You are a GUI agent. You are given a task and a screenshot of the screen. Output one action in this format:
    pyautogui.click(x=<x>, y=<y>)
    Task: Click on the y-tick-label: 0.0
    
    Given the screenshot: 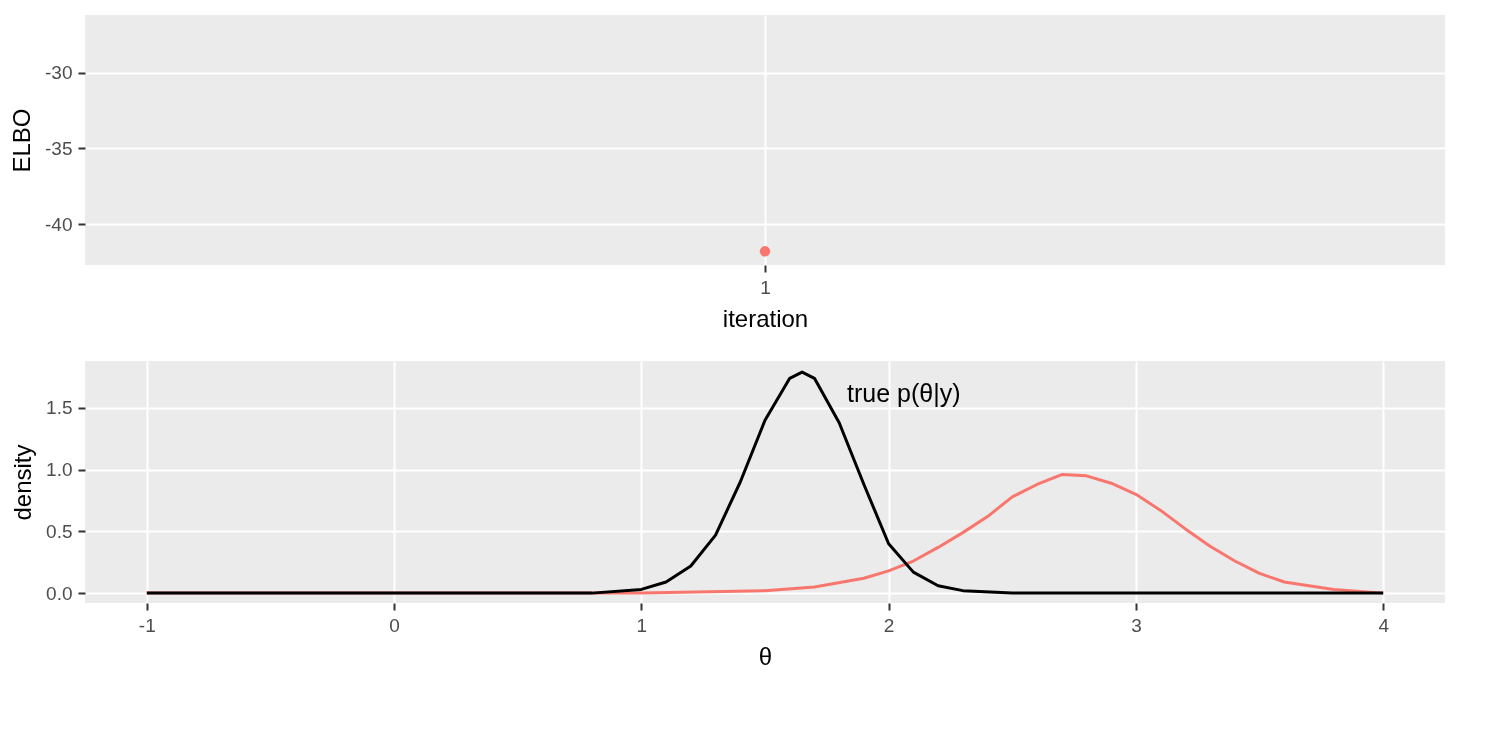 What is the action you would take?
    pyautogui.click(x=59, y=593)
    